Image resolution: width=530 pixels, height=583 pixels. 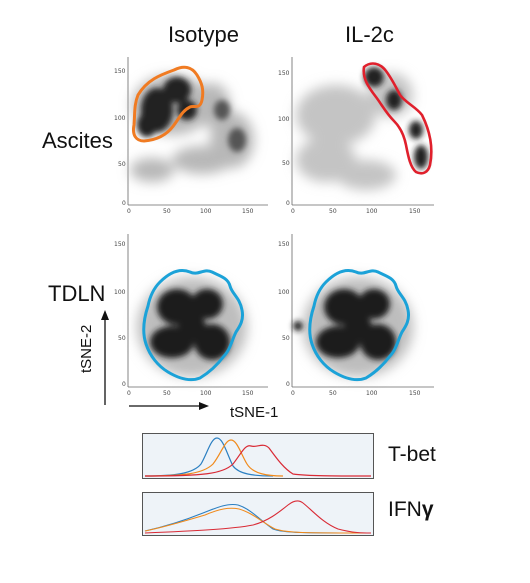 What do you see at coordinates (86, 348) in the screenshot?
I see `y-axis-label: tSNE-2` at bounding box center [86, 348].